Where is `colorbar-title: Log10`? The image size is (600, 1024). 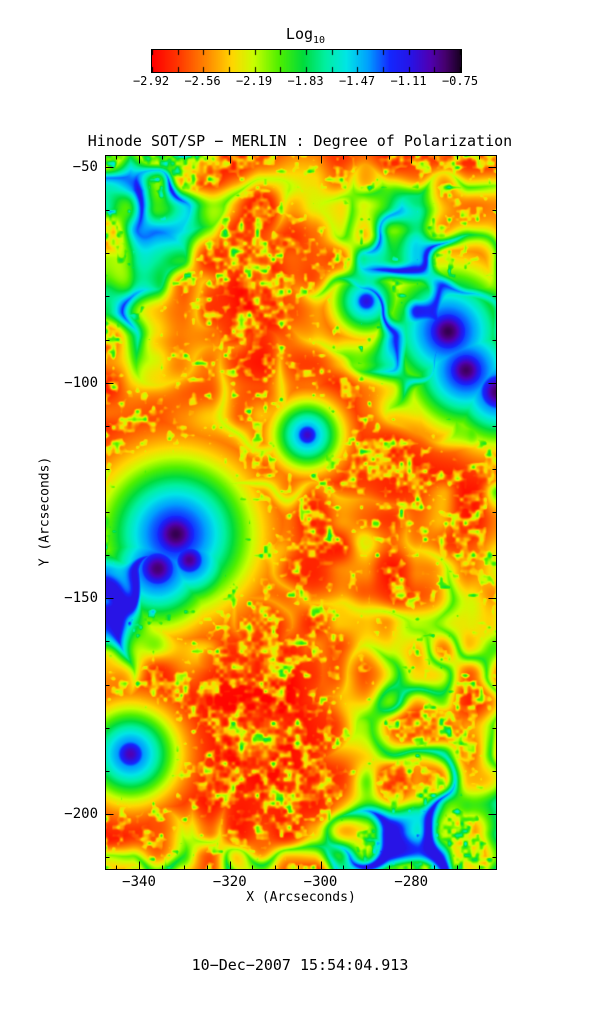
colorbar-title: Log10 is located at coordinates (305, 35).